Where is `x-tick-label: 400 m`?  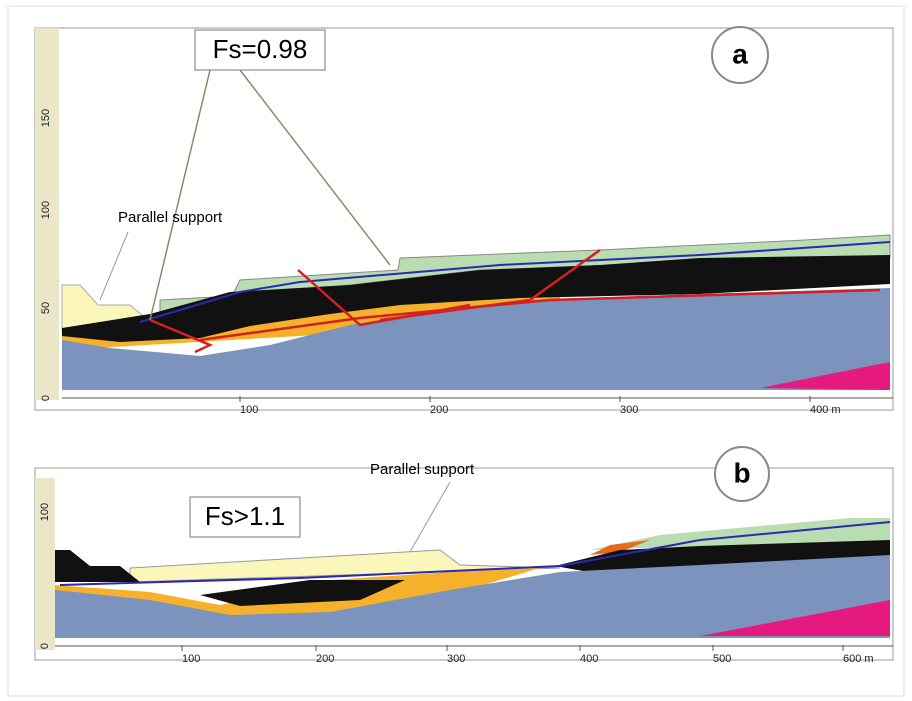 x-tick-label: 400 m is located at coordinates (825, 410).